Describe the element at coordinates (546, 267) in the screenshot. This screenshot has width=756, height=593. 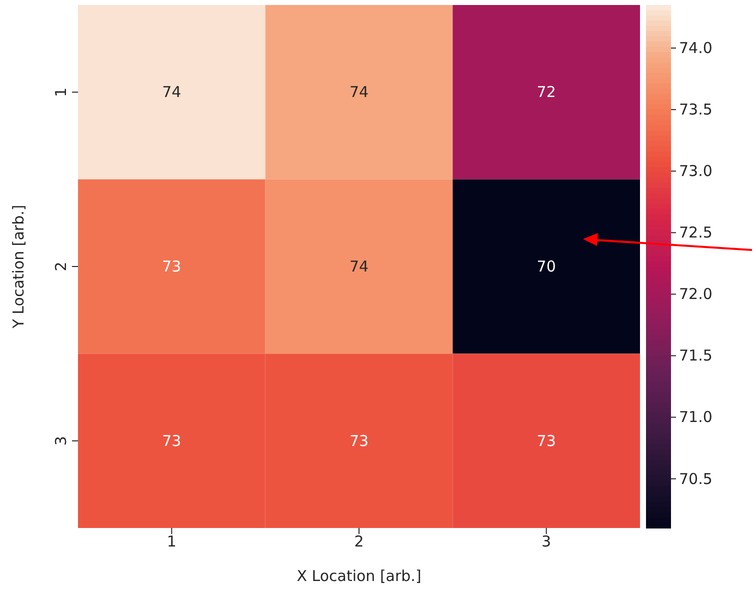
I see `data-label: 70` at that location.